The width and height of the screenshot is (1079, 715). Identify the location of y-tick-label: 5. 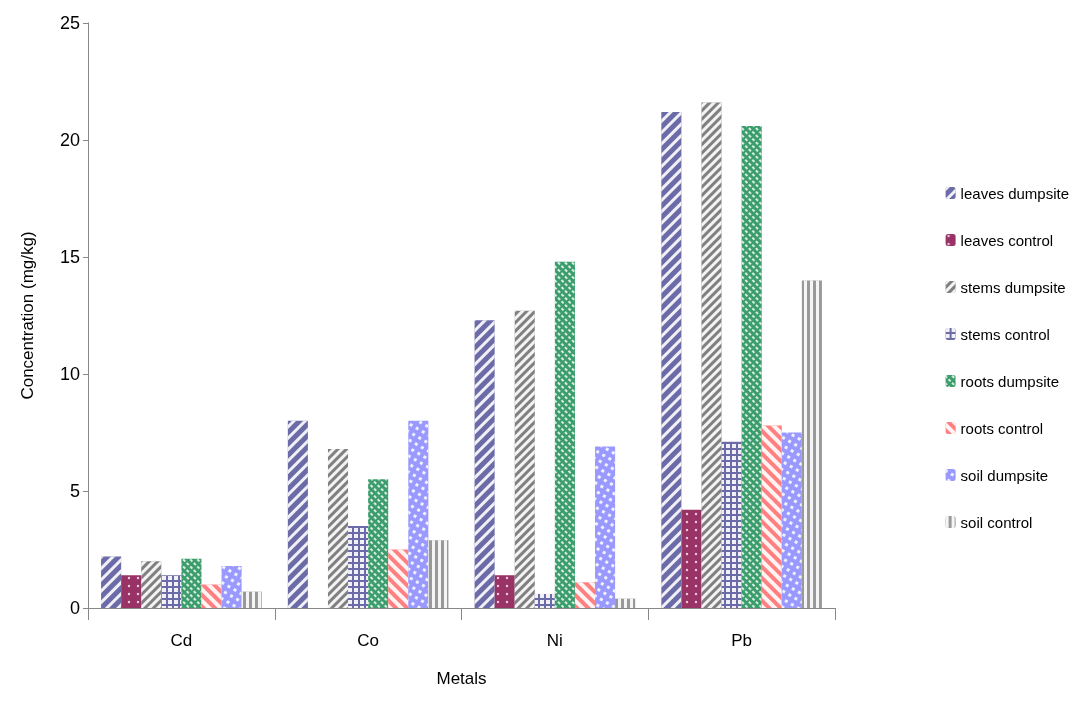
(74, 491).